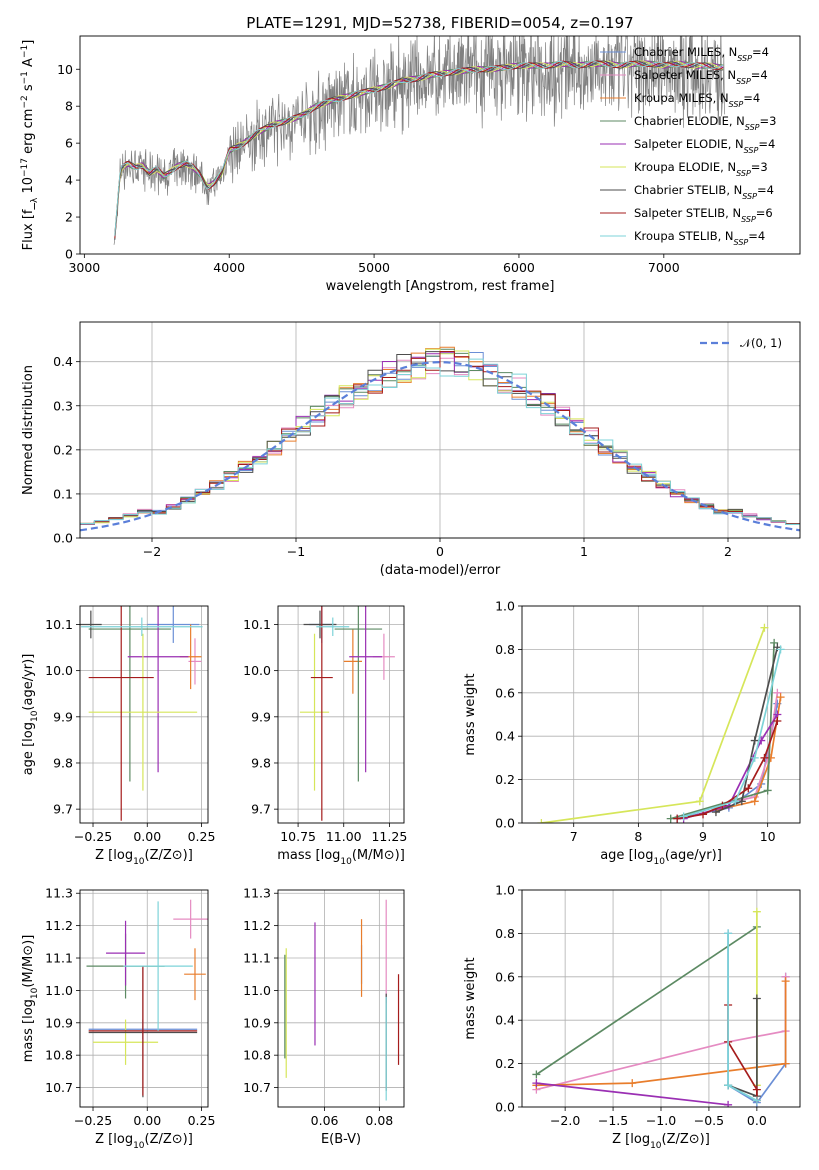 Image resolution: width=819 pixels, height=1170 pixels. Describe the element at coordinates (63, 405) in the screenshot. I see `y-tick-label: 0.3` at that location.